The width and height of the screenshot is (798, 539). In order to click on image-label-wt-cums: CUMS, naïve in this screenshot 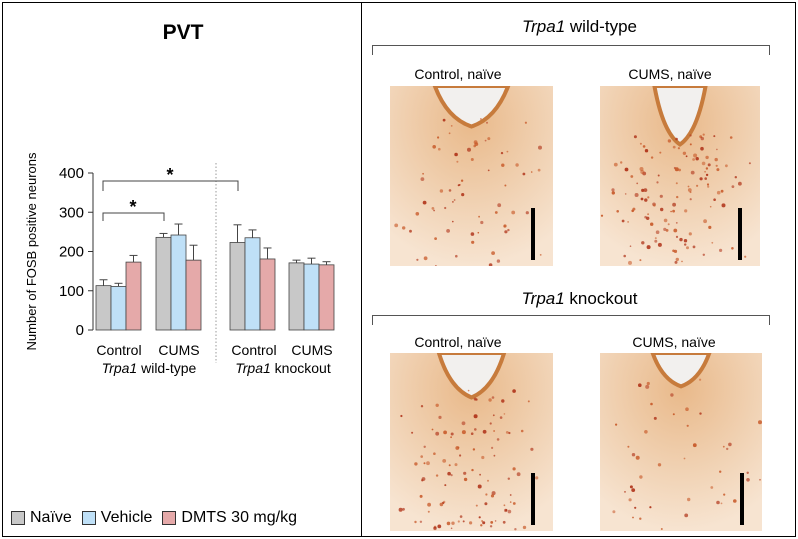, I will do `click(670, 74)`.